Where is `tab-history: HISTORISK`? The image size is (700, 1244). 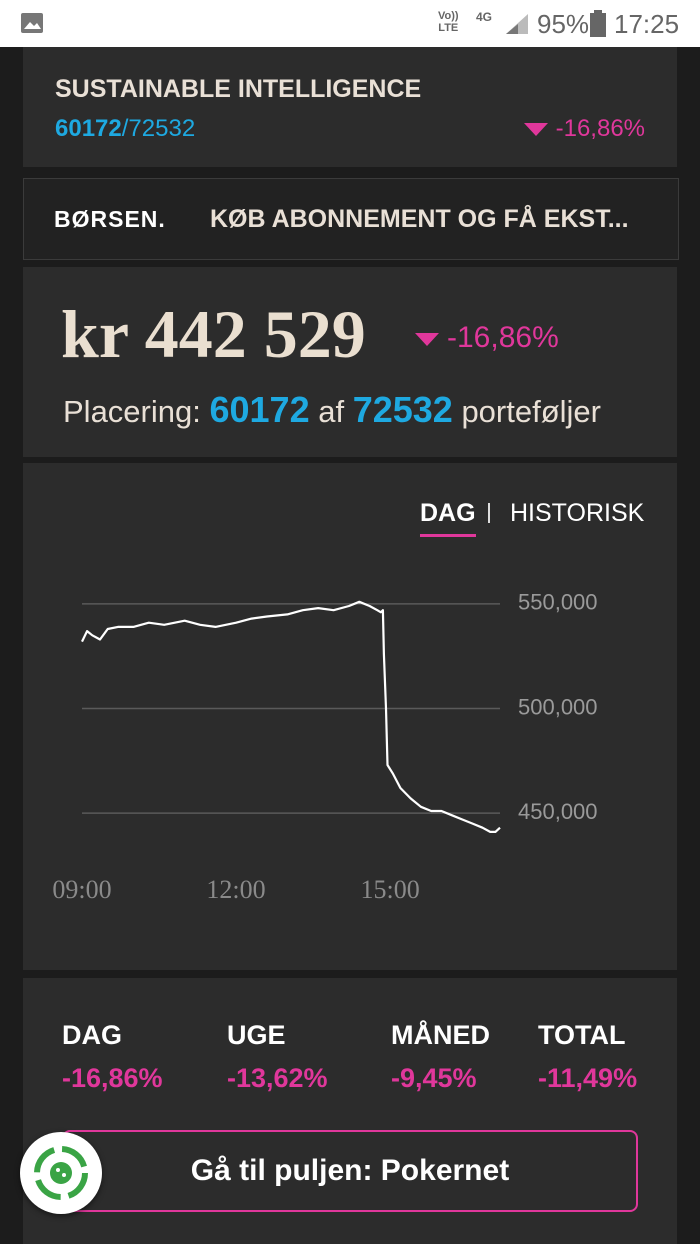 tab-history: HISTORISK is located at coordinates (577, 513).